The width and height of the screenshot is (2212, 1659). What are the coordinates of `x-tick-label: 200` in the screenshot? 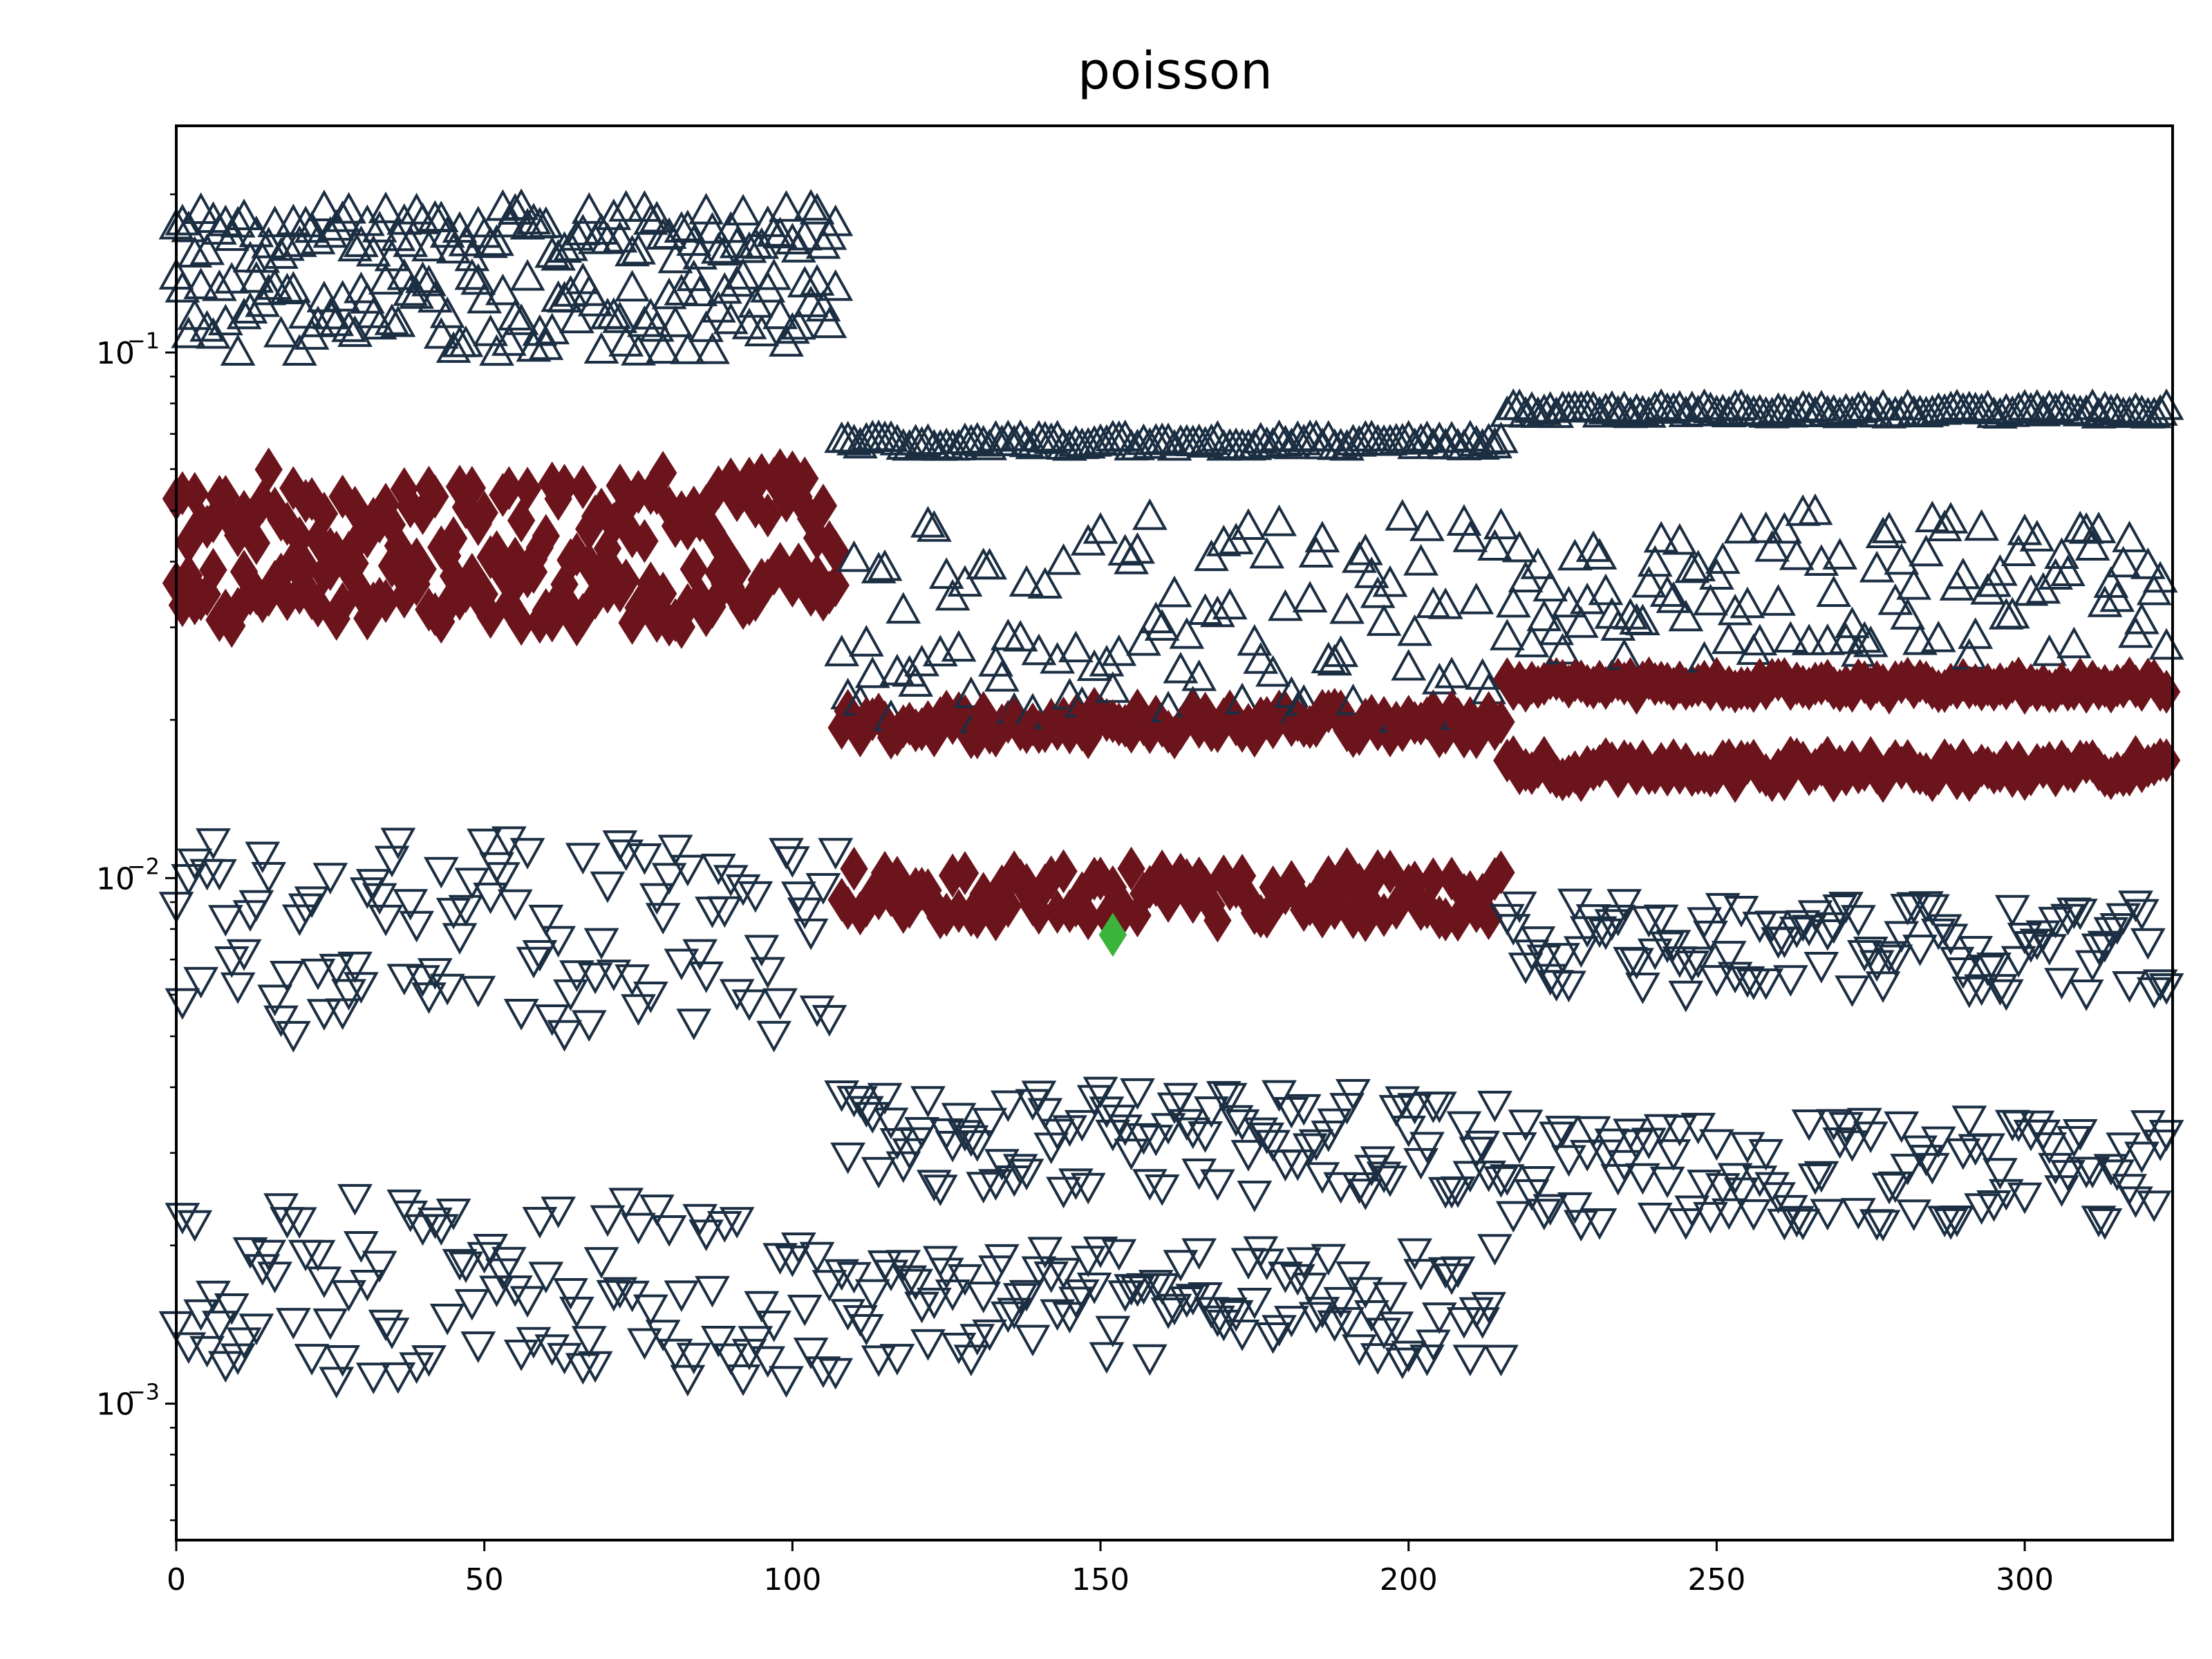 It's located at (1409, 1579).